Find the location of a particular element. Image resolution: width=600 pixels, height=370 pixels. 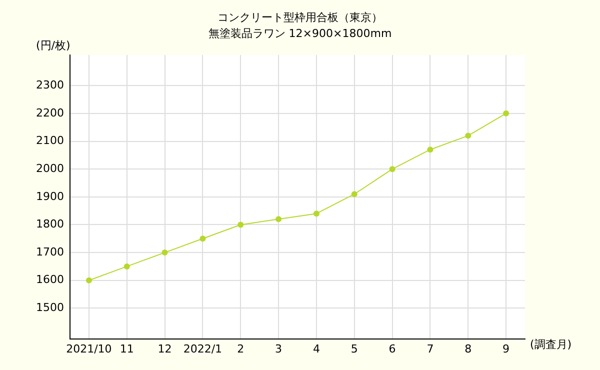

x-tick-label: 11 is located at coordinates (127, 349).